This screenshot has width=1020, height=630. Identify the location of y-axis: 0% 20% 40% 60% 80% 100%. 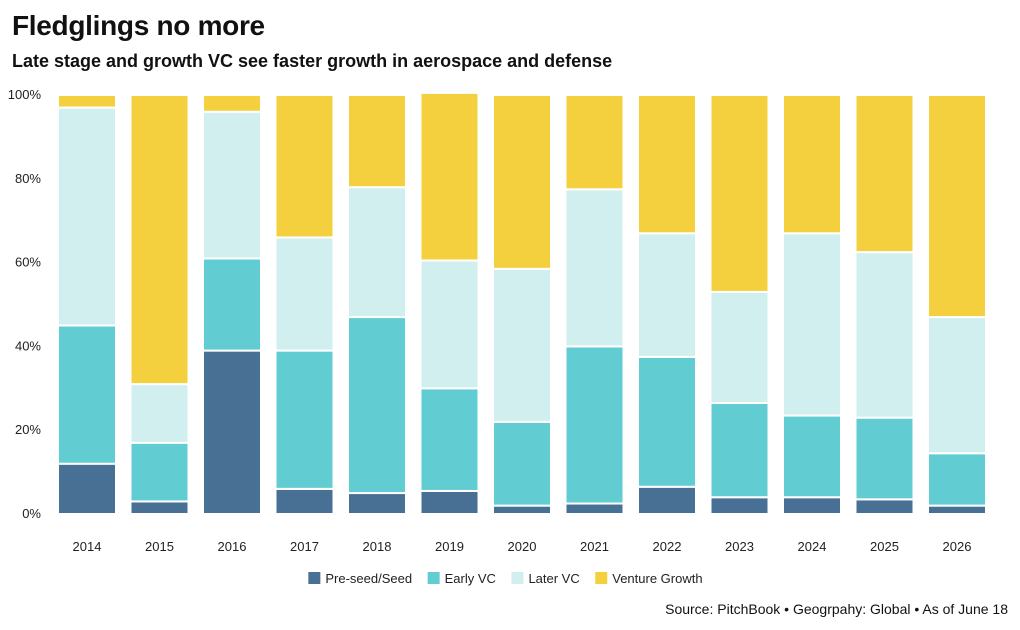
(25, 304).